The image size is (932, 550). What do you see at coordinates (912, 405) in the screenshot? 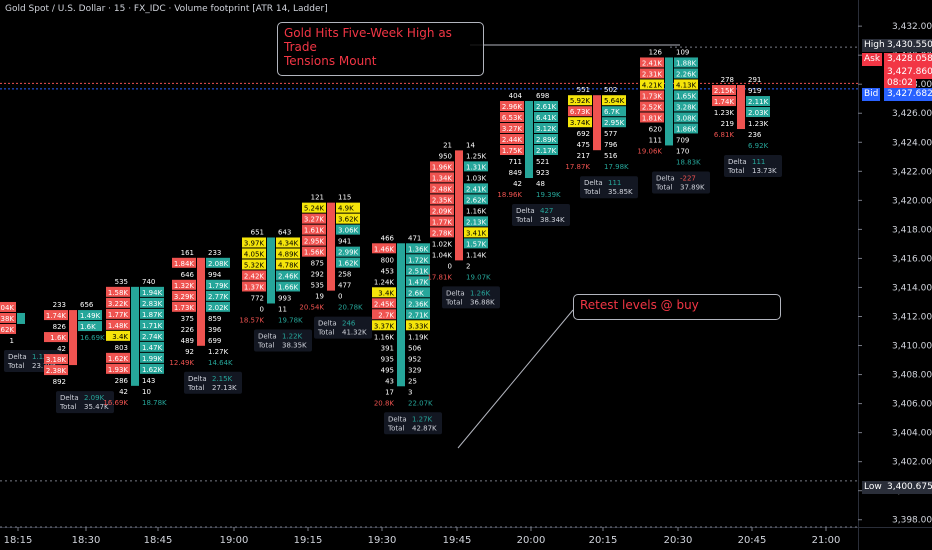
I see `price-tick-label: 3,406.000` at bounding box center [912, 405].